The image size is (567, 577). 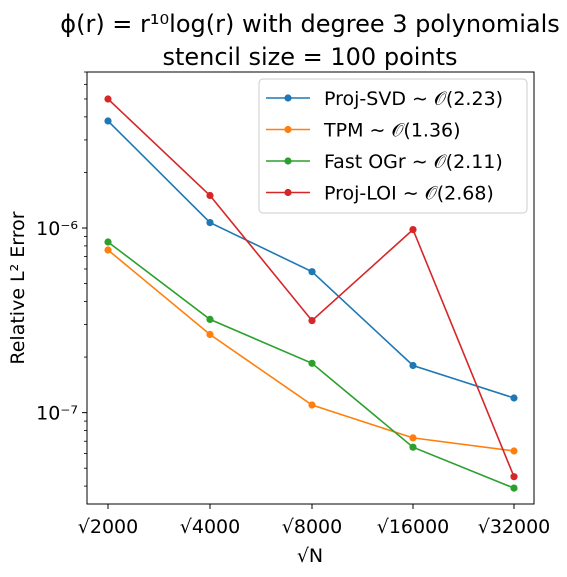 I want to click on y-axis-label: Relative L² Error, so click(x=18, y=287).